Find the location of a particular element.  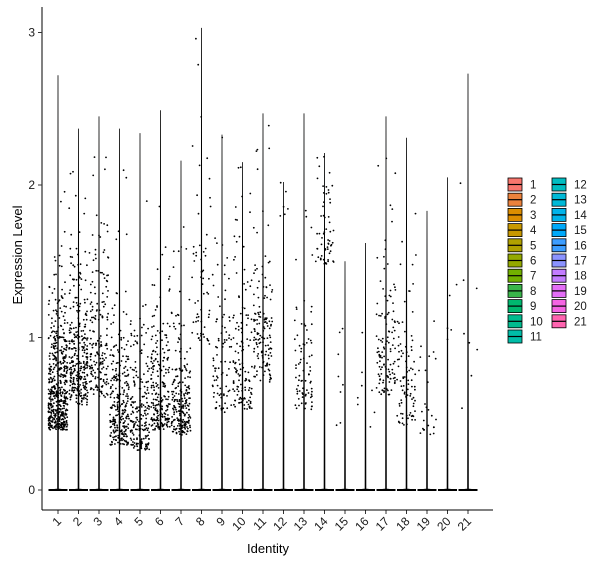

legend-item-7: 7 is located at coordinates (521, 275).